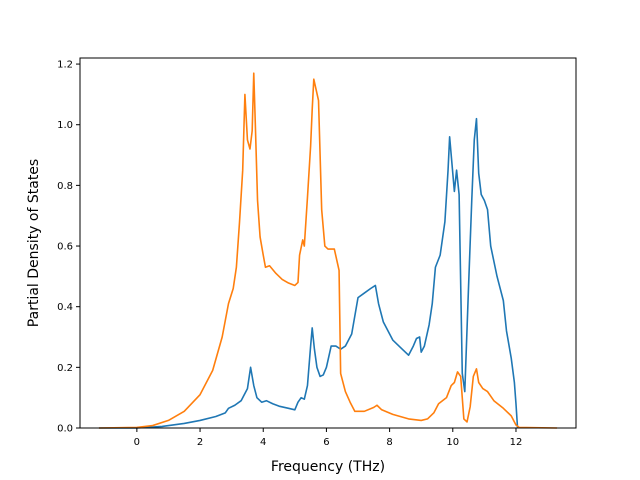 Image resolution: width=640 pixels, height=480 pixels. Describe the element at coordinates (516, 442) in the screenshot. I see `x-tick-label: 12` at that location.